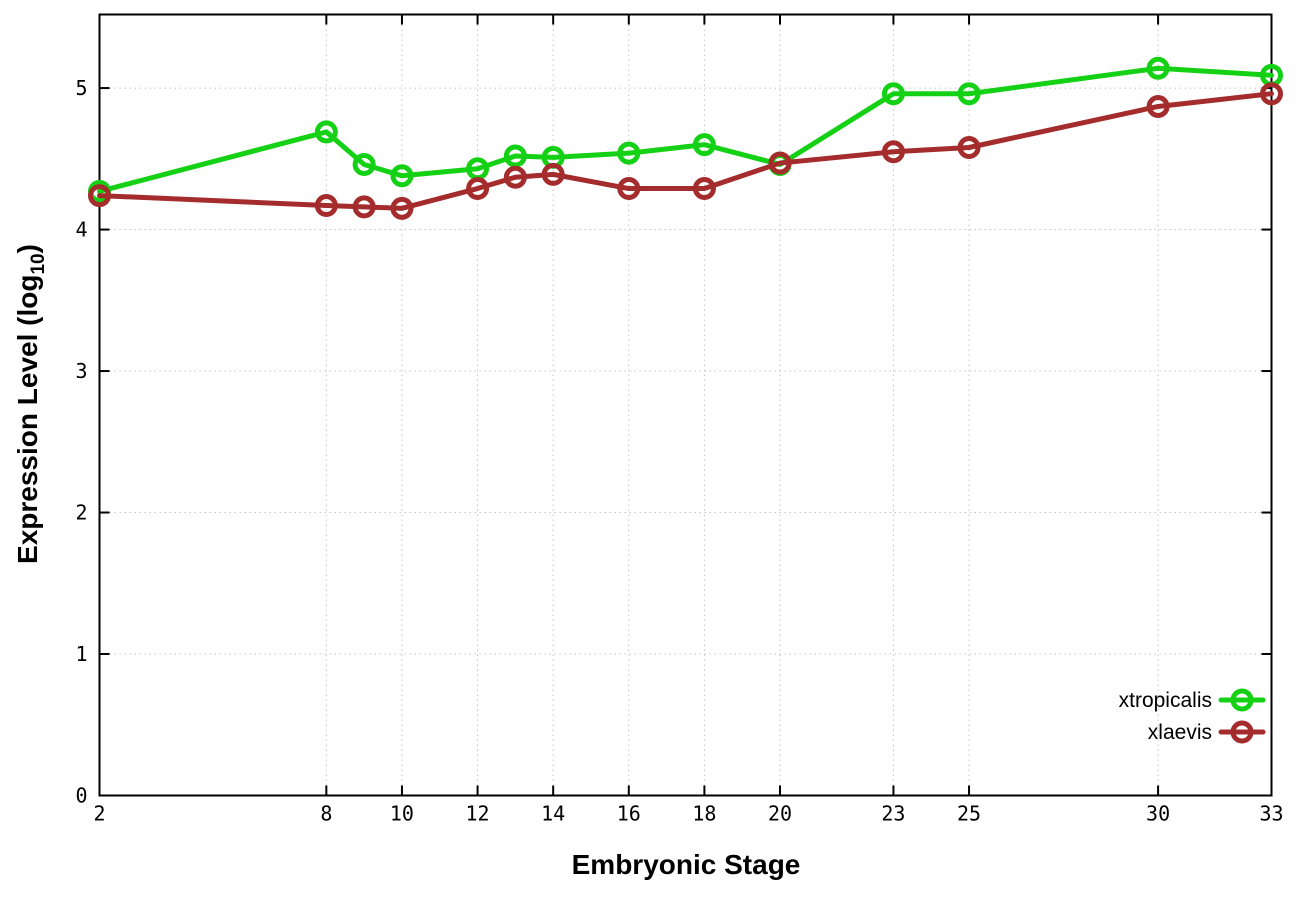 Image resolution: width=1296 pixels, height=907 pixels. Describe the element at coordinates (81, 654) in the screenshot. I see `y-tick-label: 1` at that location.